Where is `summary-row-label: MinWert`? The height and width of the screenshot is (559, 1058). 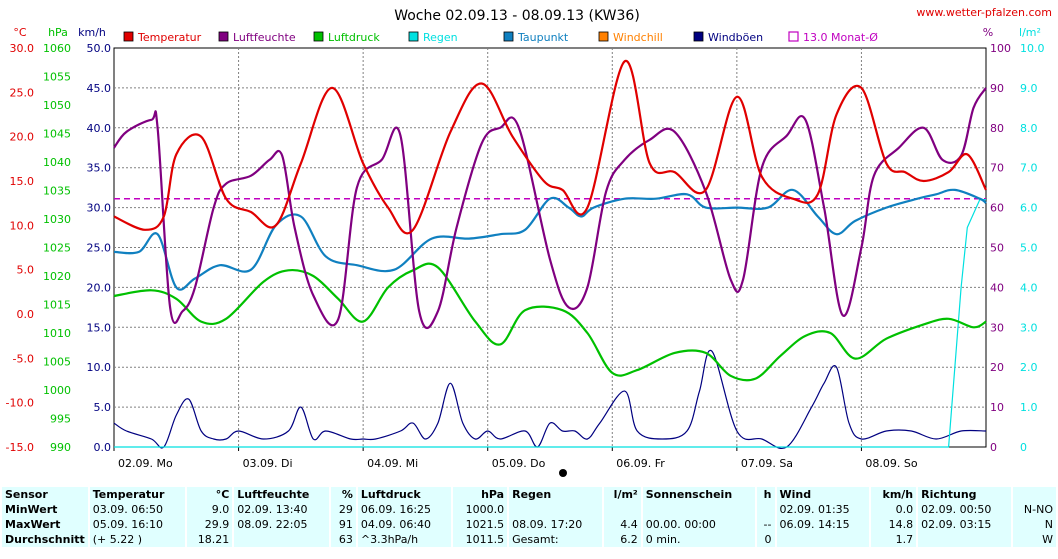
summary-row-label: MinWert is located at coordinates (45, 509).